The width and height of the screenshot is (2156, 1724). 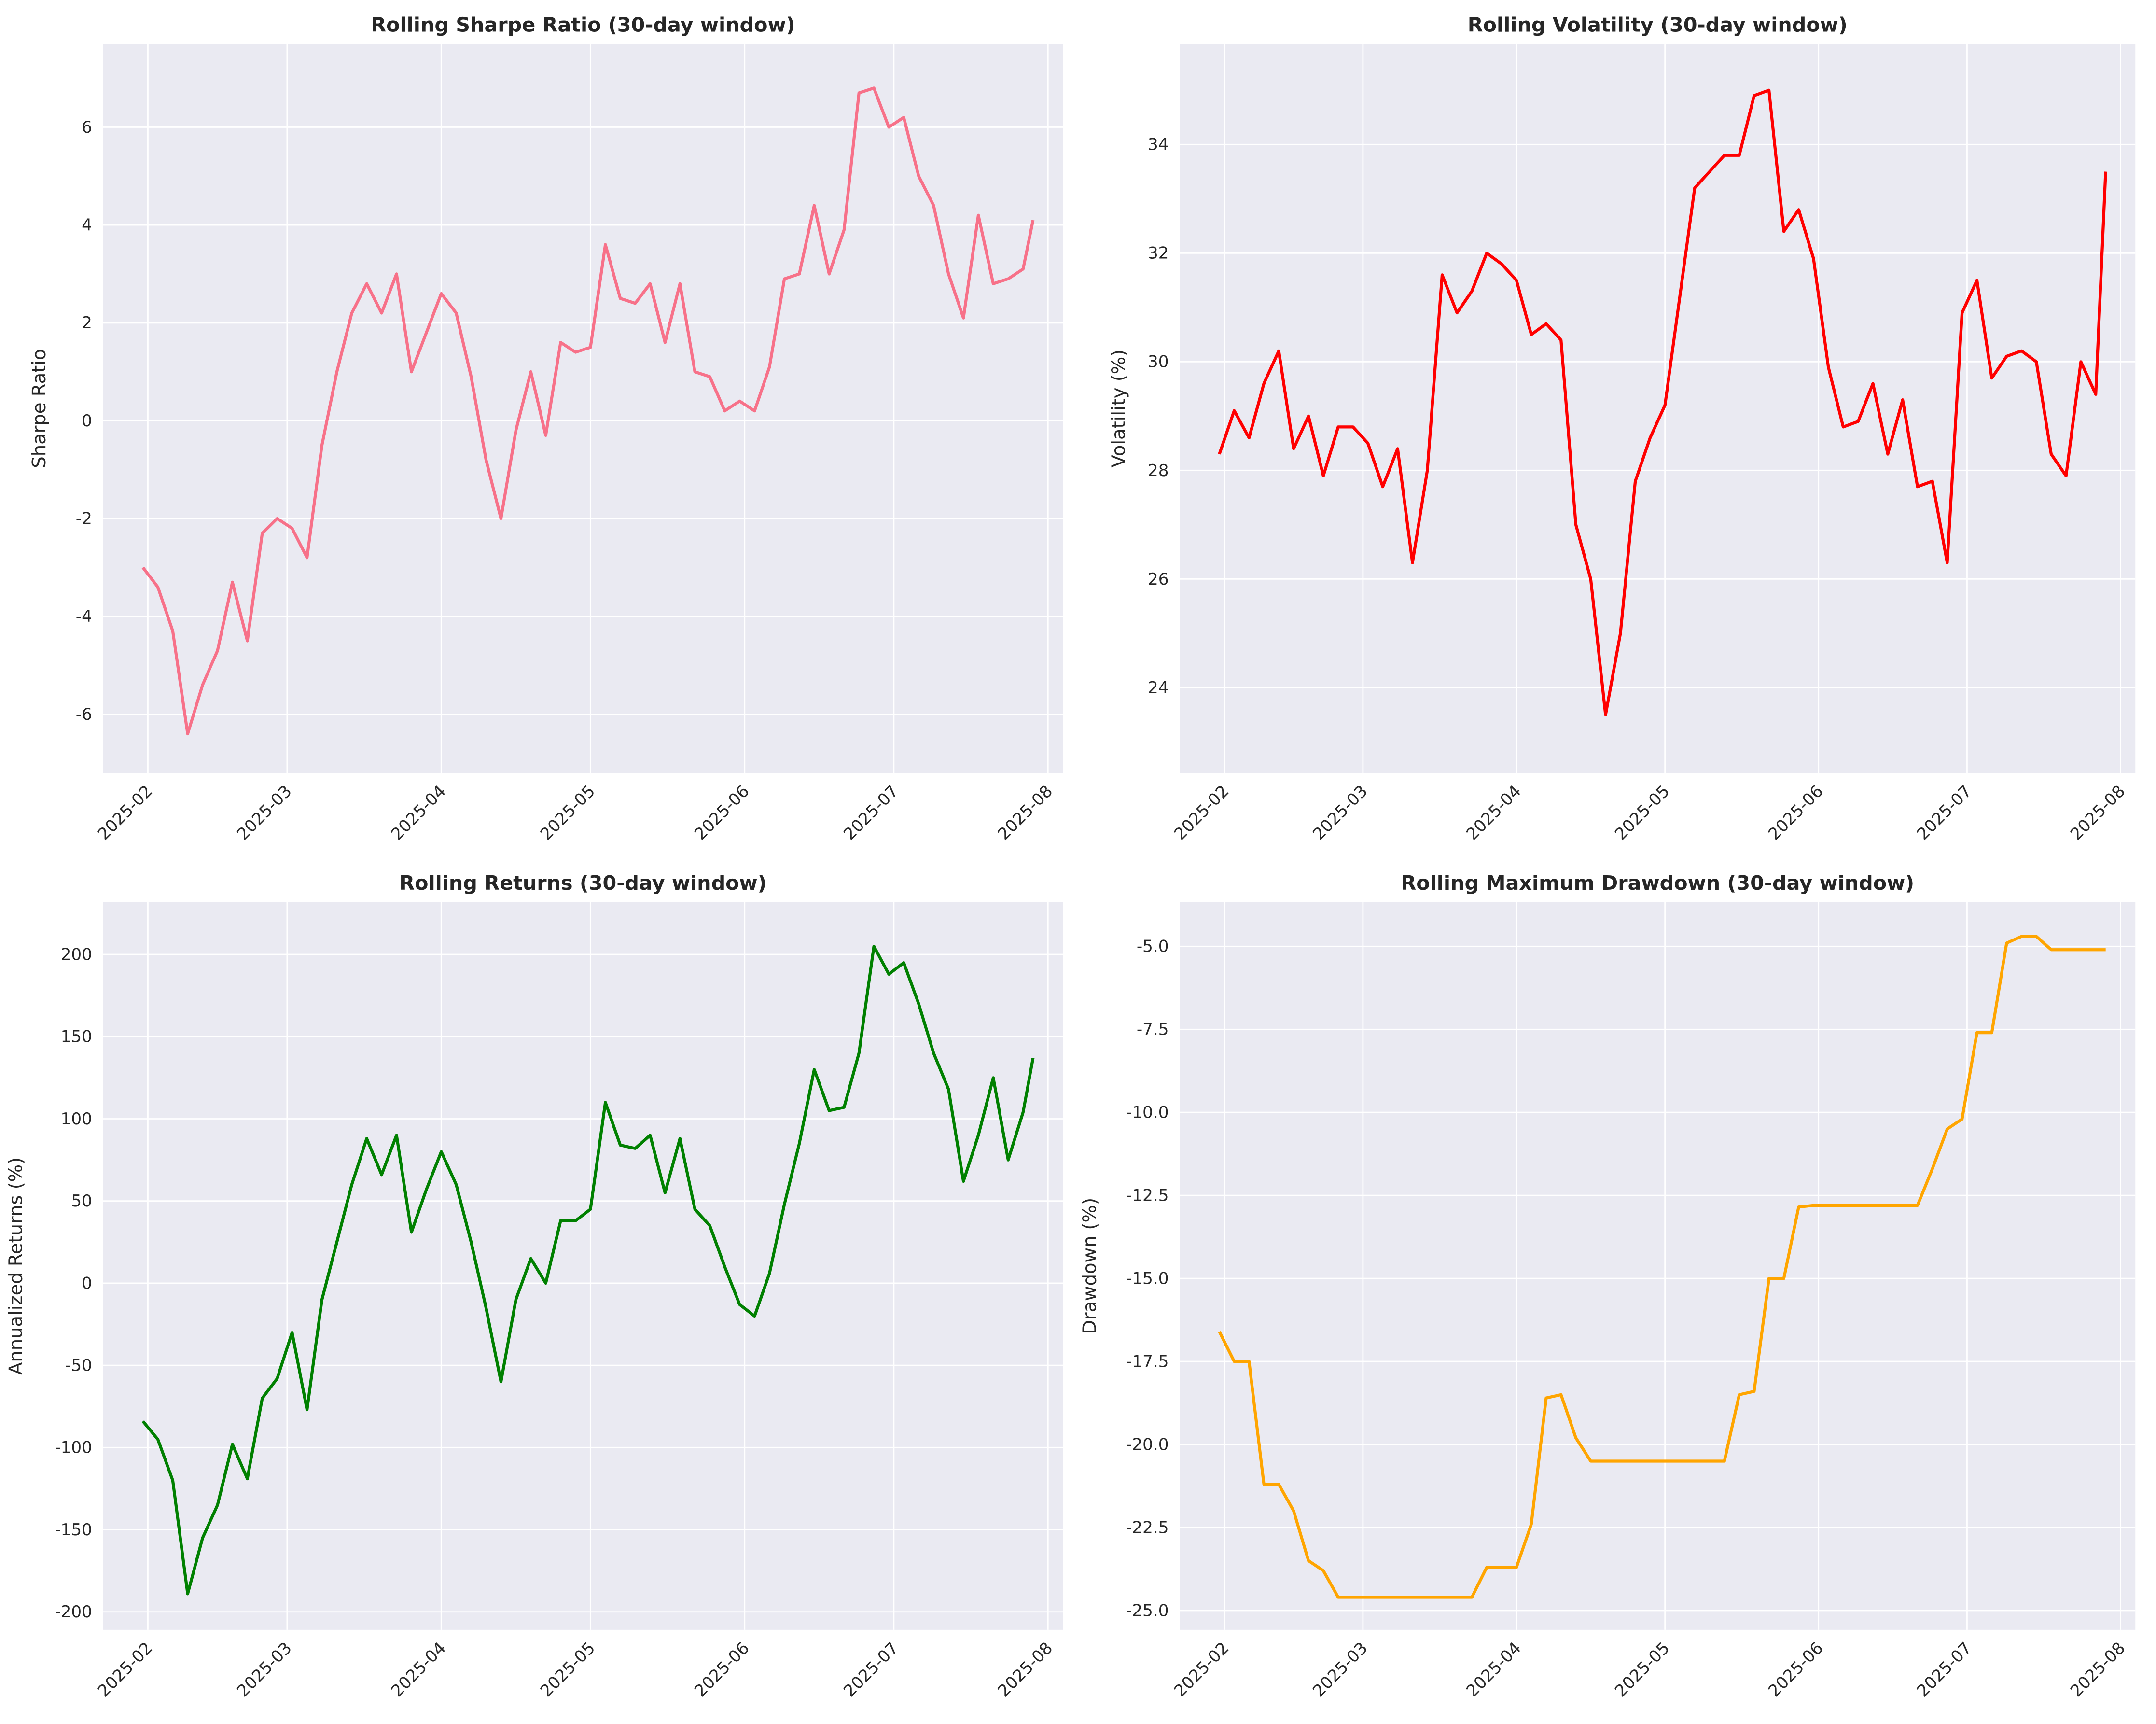 What do you see at coordinates (81, 1201) in the screenshot?
I see `y-tick-label: 50` at bounding box center [81, 1201].